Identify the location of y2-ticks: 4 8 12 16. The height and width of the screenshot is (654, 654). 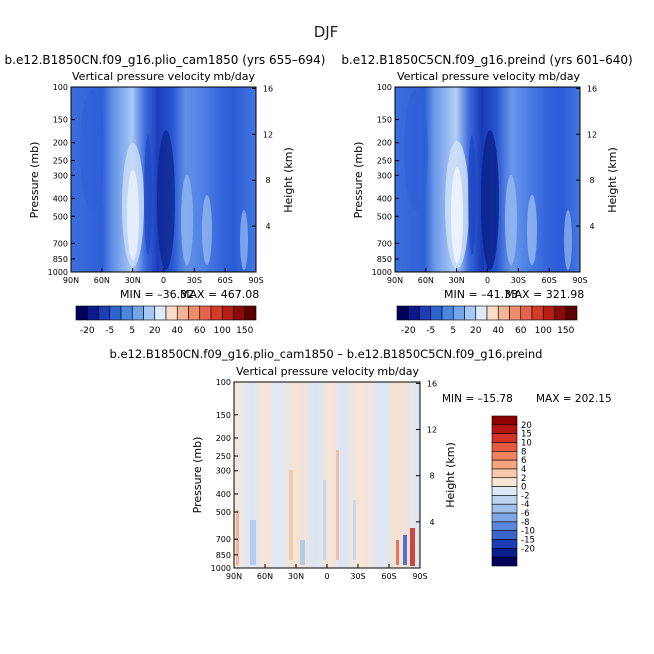
(426, 453).